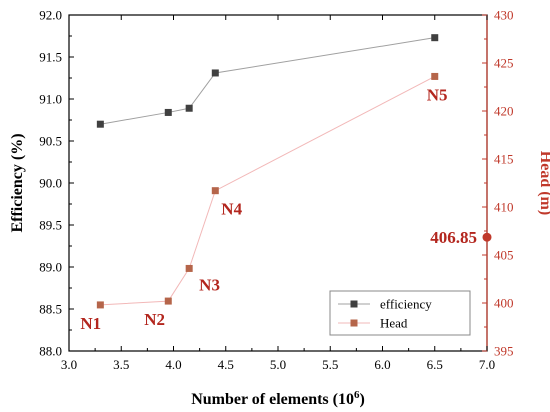  I want to click on x-tick-label: 3.0, so click(69, 364).